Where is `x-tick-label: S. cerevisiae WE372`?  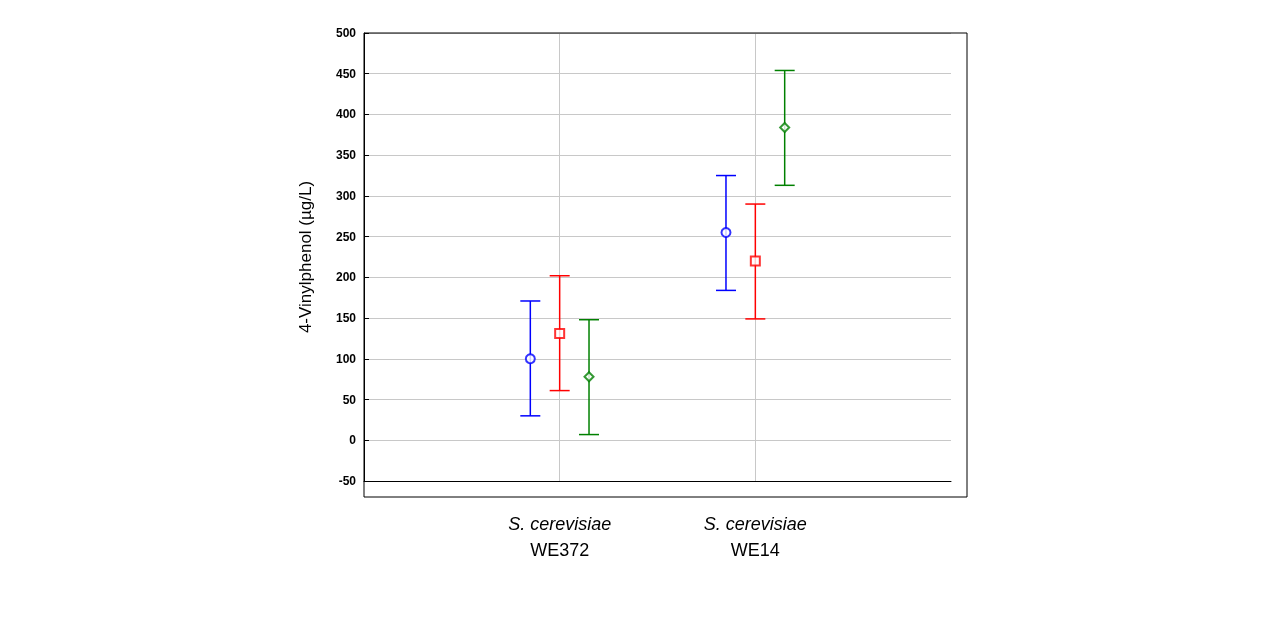
x-tick-label: S. cerevisiae WE372 is located at coordinates (560, 537).